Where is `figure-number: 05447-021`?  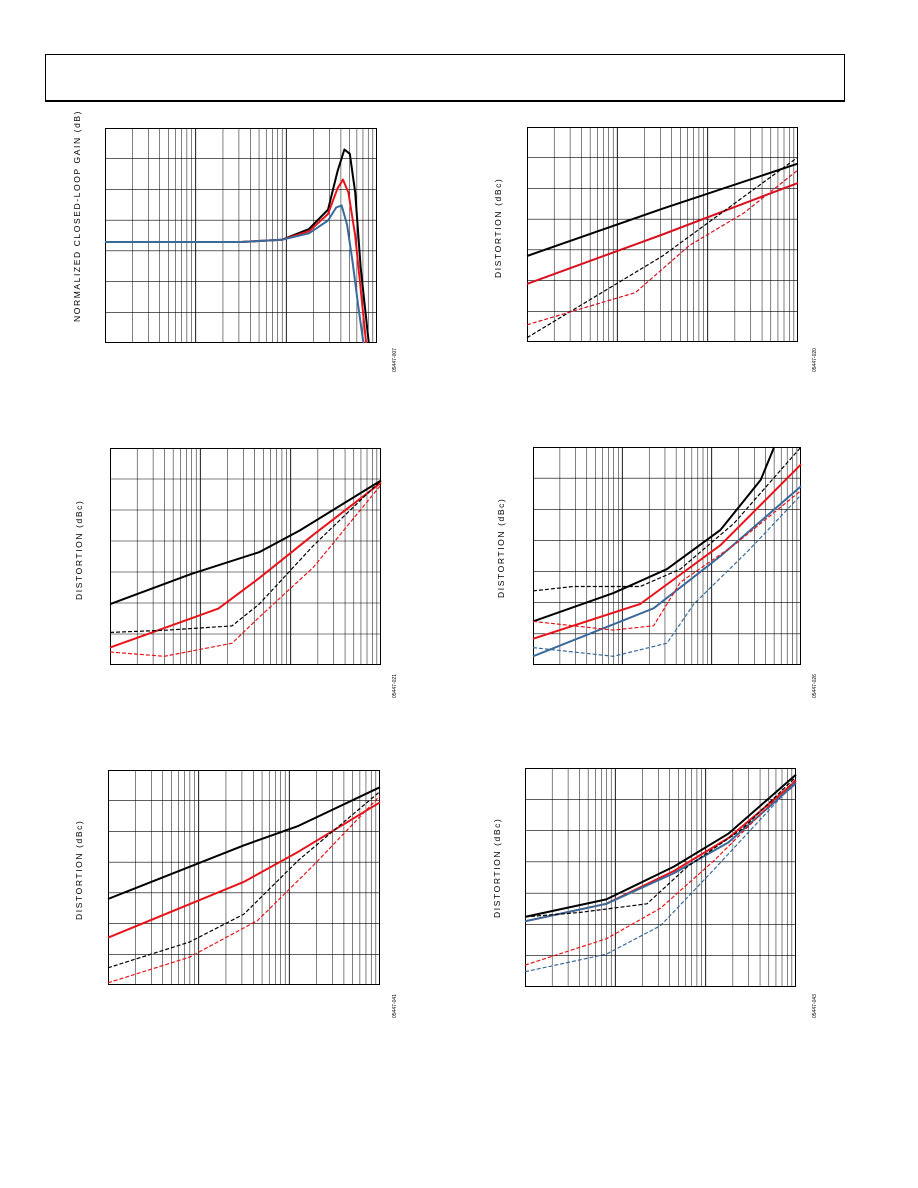
figure-number: 05447-021 is located at coordinates (395, 686).